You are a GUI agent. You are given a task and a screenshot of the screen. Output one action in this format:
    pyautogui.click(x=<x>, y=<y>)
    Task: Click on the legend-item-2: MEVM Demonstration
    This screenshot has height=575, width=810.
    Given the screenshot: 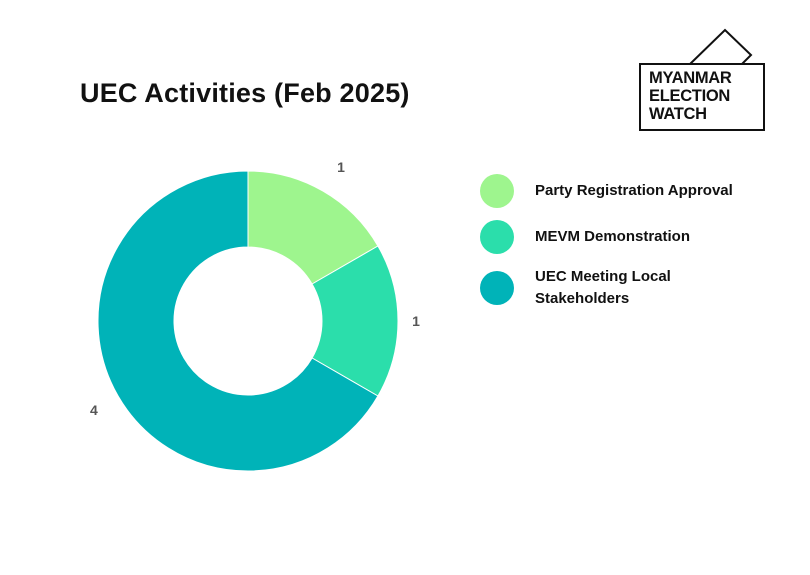 What is the action you would take?
    pyautogui.click(x=617, y=237)
    